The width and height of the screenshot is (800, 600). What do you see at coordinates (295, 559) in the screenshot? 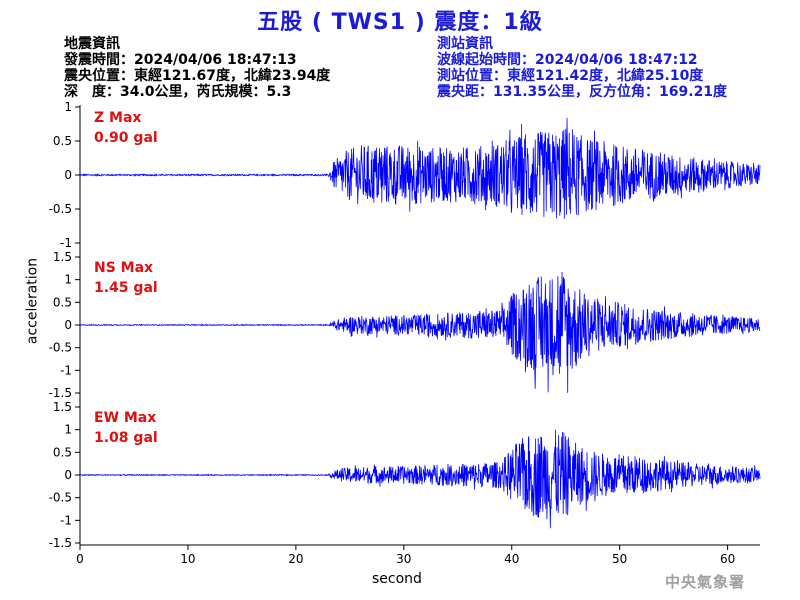
I see `x-tick-label: 20` at bounding box center [295, 559].